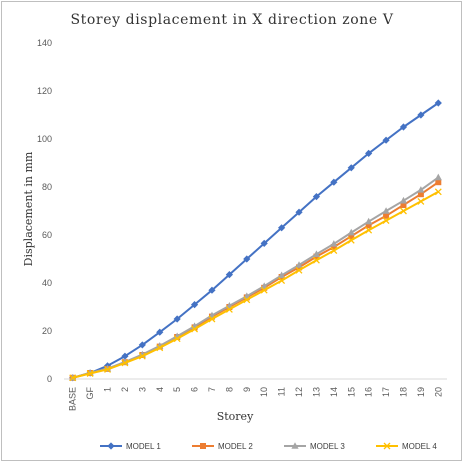 The width and height of the screenshot is (465, 464). I want to click on x-tick-label: 11, so click(282, 391).